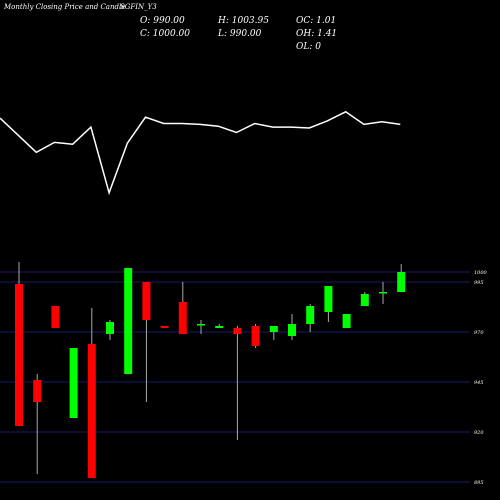  I want to click on y-axis-ticks: 1000 995 970 945 920 895, so click(481, 378).